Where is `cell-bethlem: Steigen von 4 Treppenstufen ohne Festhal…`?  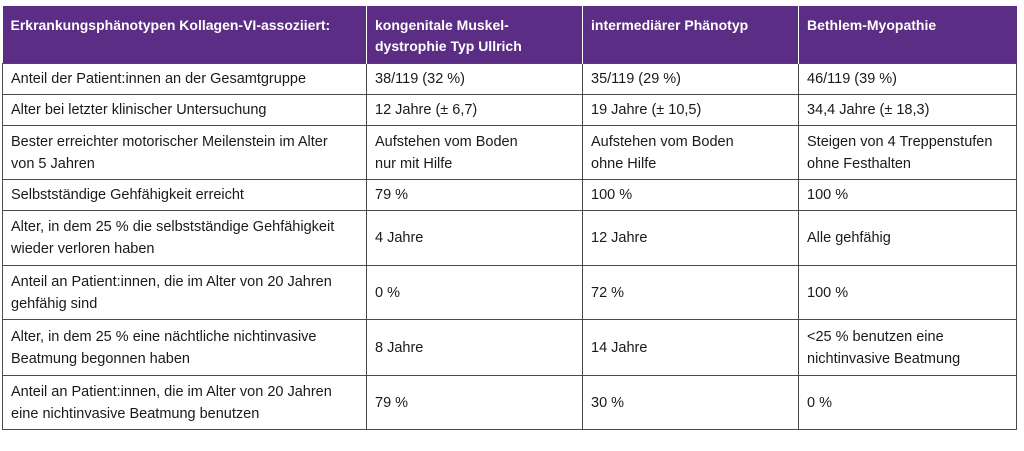
cell-bethlem: Steigen von 4 Treppenstufen ohne Festhal… is located at coordinates (907, 152).